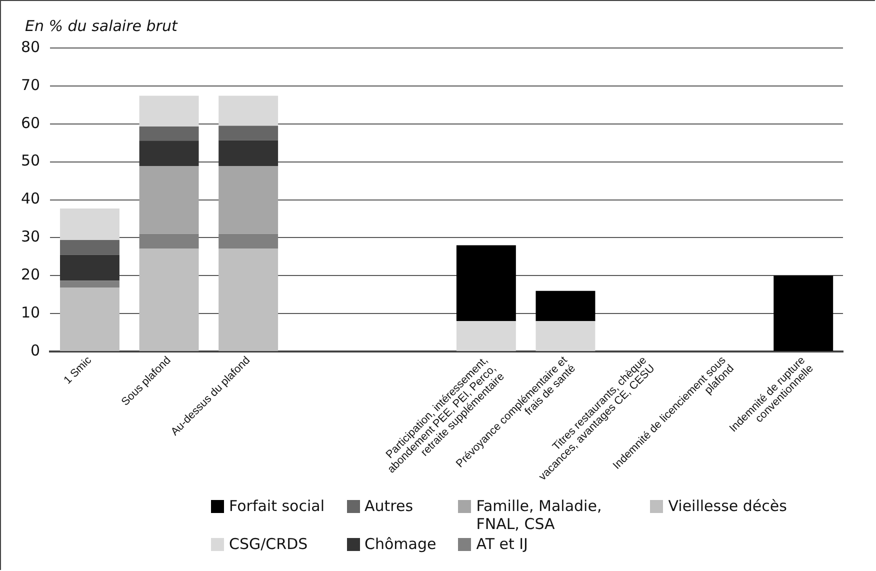 This screenshot has width=876, height=571. Describe the element at coordinates (389, 506) in the screenshot. I see `legend-label: Autres` at that location.